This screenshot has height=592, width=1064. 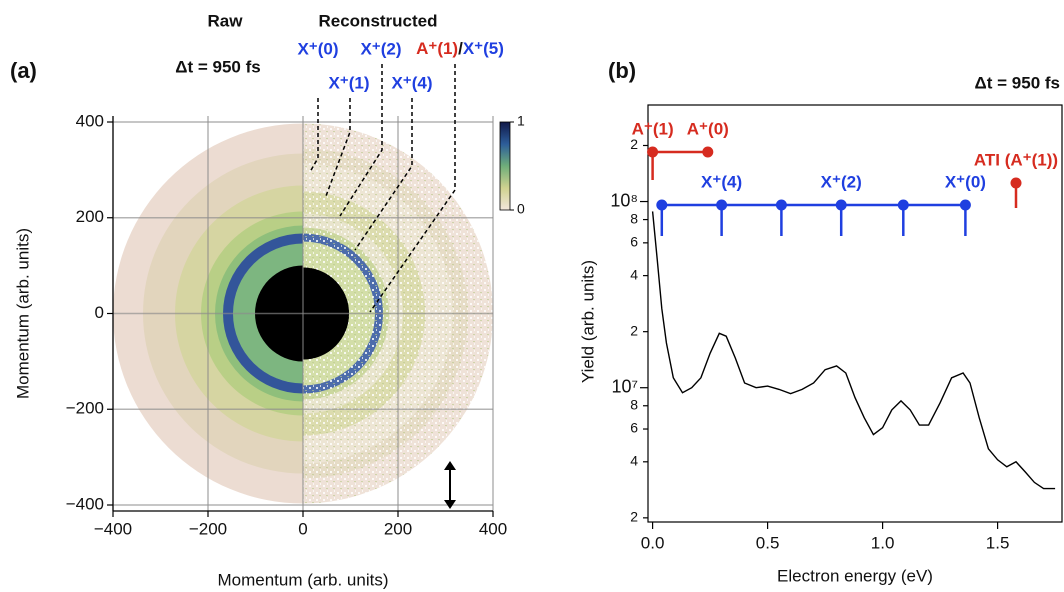 I want to click on y-tick-label: 200, so click(x=90, y=216).